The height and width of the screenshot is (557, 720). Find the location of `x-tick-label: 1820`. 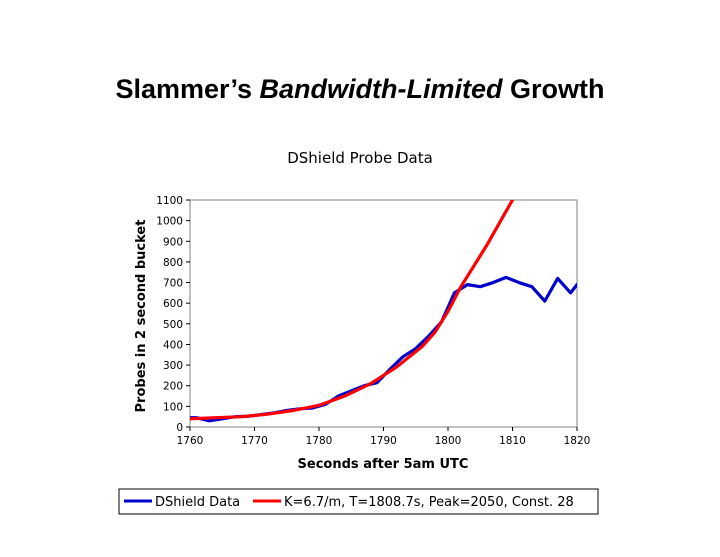

x-tick-label: 1820 is located at coordinates (577, 441).